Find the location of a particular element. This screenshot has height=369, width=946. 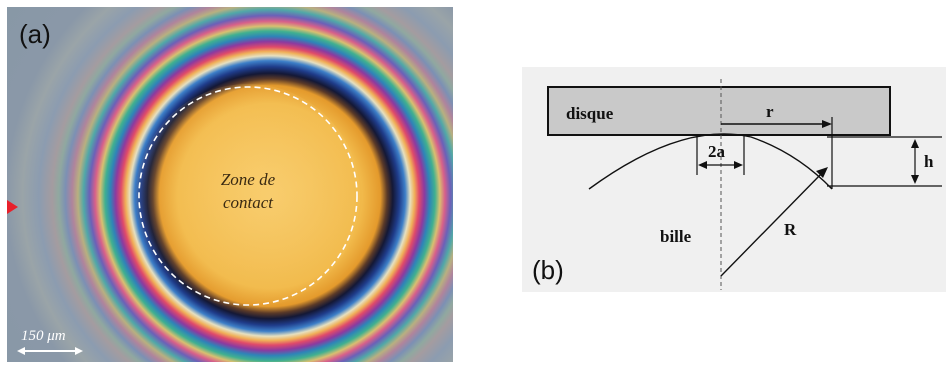

h-arrow-bottom is located at coordinates (915, 179).